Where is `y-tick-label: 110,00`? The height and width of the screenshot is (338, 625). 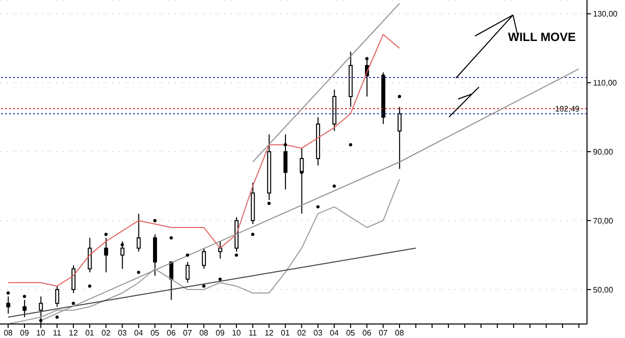 y-tick-label: 110,00 is located at coordinates (605, 83).